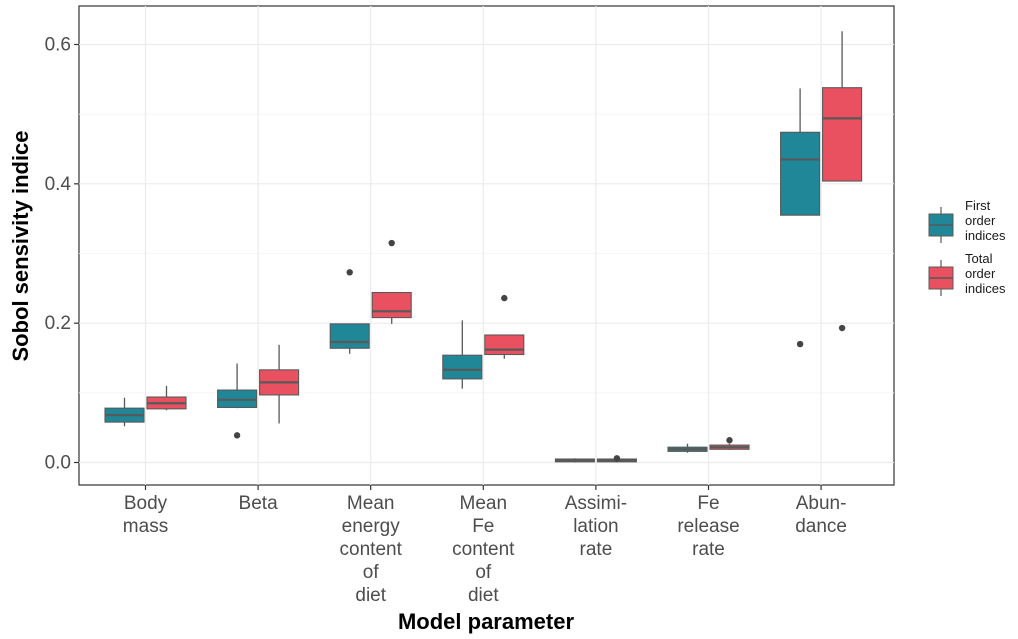  What do you see at coordinates (486, 621) in the screenshot?
I see `x-axis-title: Model parameter` at bounding box center [486, 621].